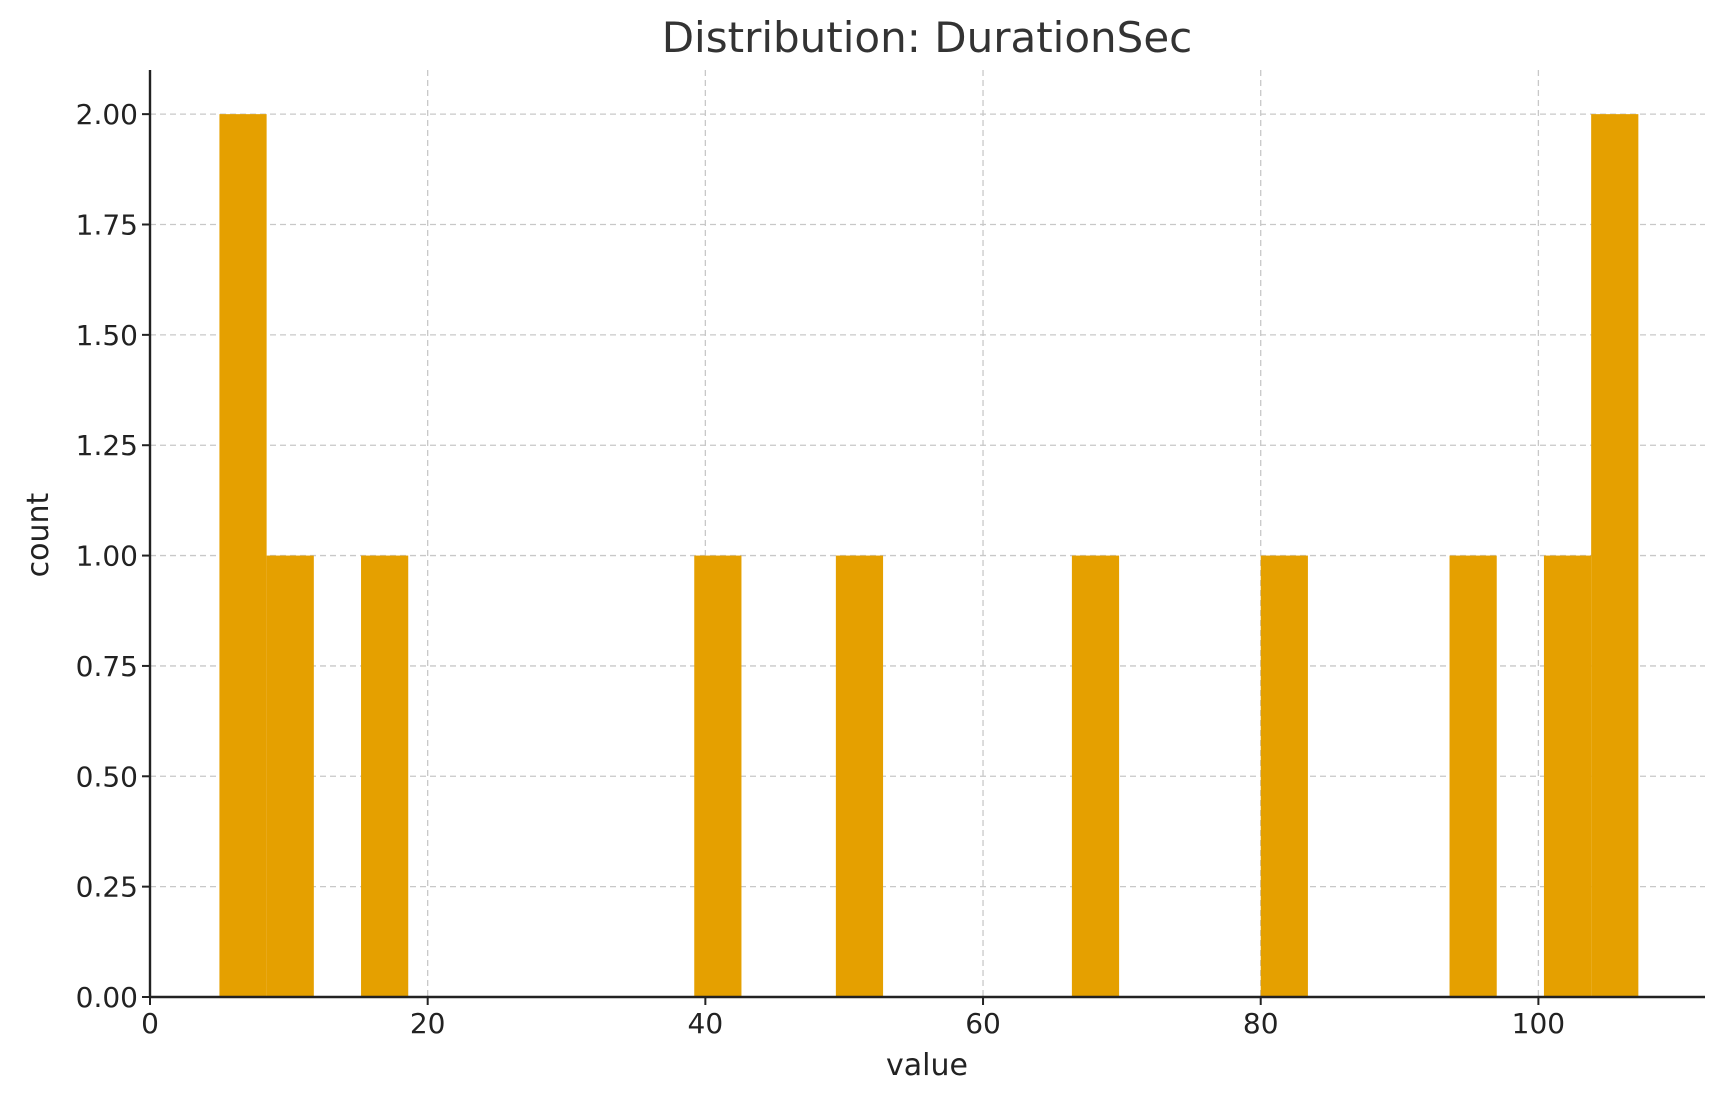 The height and width of the screenshot is (1101, 1718). I want to click on y-tick-label: 0.25, so click(107, 887).